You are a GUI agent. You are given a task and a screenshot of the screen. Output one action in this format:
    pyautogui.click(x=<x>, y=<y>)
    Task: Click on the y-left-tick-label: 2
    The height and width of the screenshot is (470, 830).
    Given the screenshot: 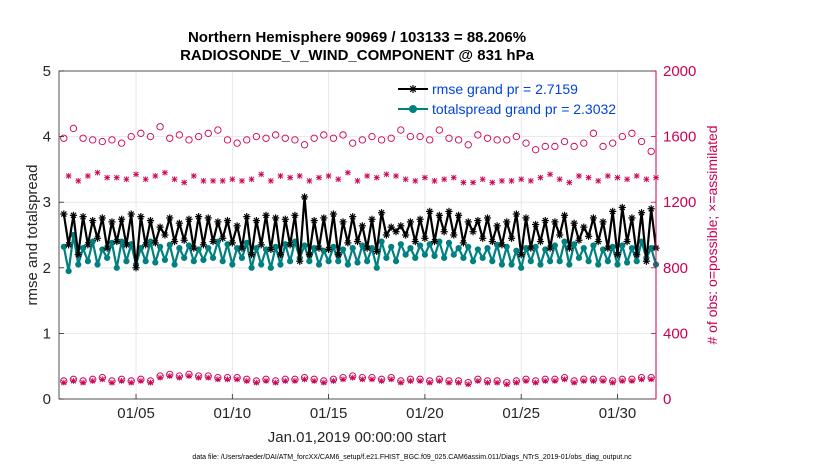 What is the action you would take?
    pyautogui.click(x=47, y=268)
    